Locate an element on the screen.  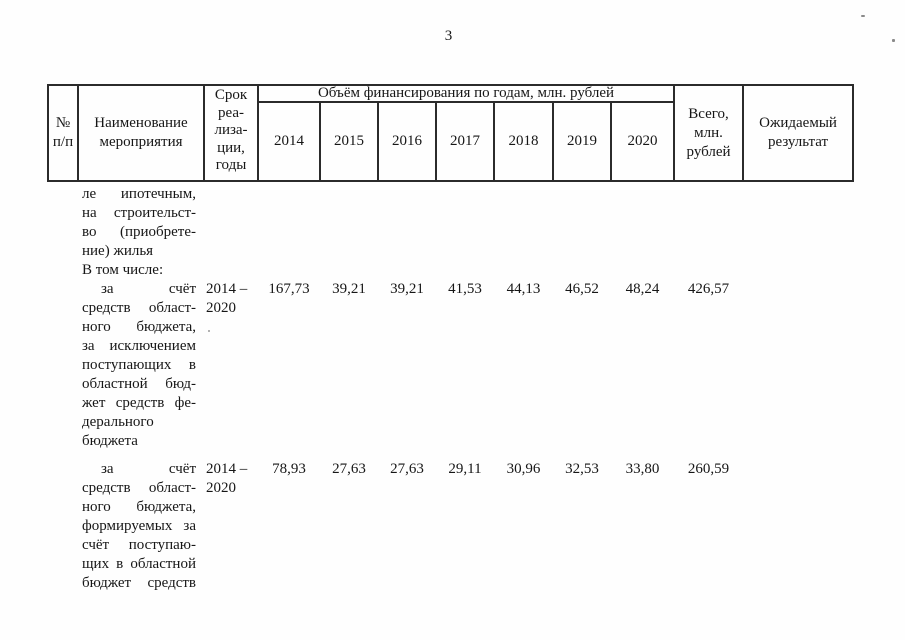
value-2018: 44,13 is located at coordinates (523, 289).